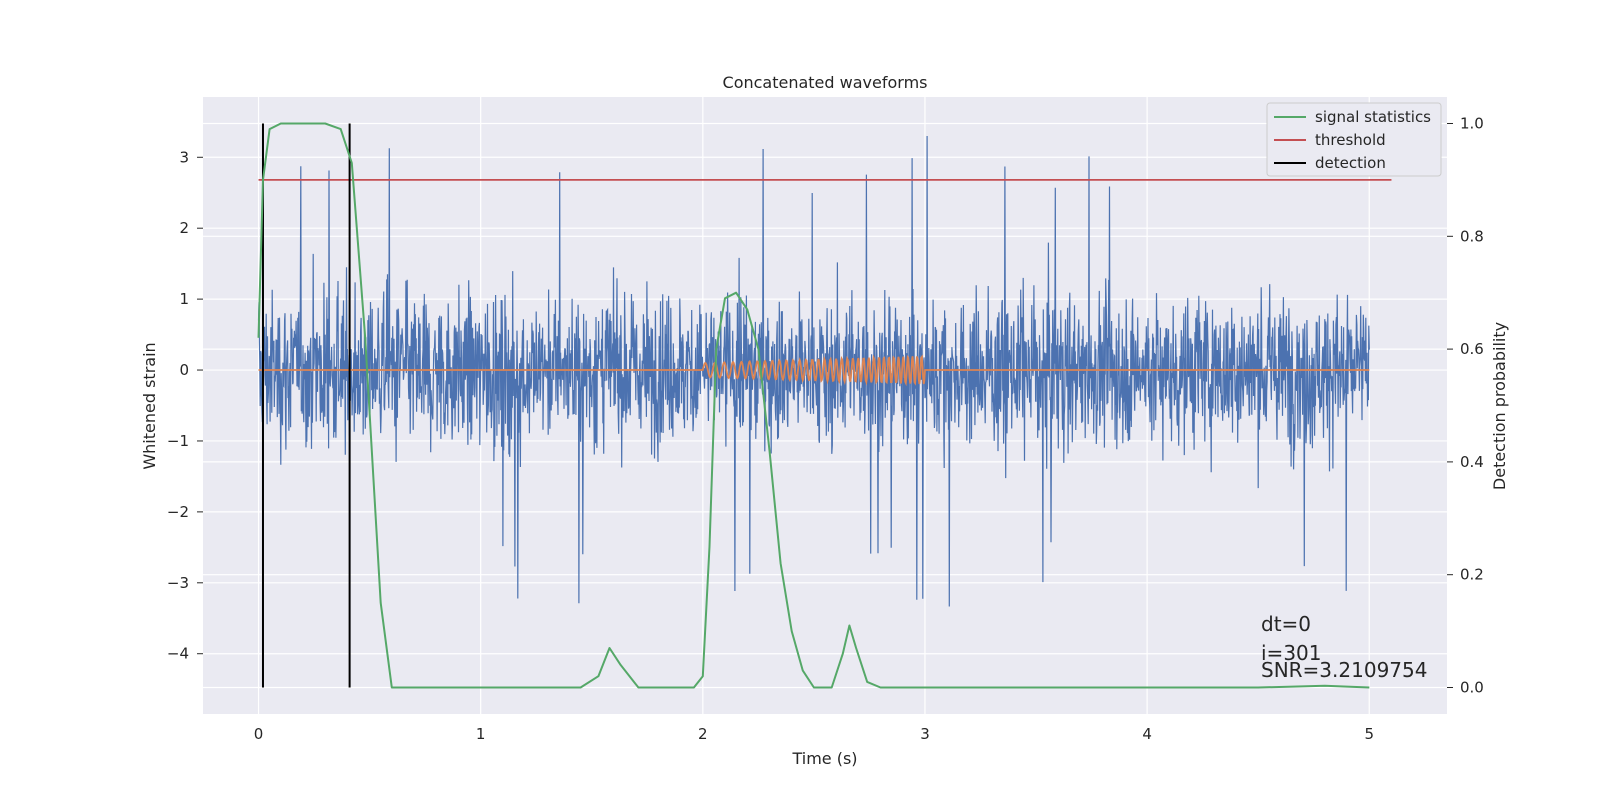 The width and height of the screenshot is (1600, 800). What do you see at coordinates (184, 228) in the screenshot?
I see `y-tick-label: 2` at bounding box center [184, 228].